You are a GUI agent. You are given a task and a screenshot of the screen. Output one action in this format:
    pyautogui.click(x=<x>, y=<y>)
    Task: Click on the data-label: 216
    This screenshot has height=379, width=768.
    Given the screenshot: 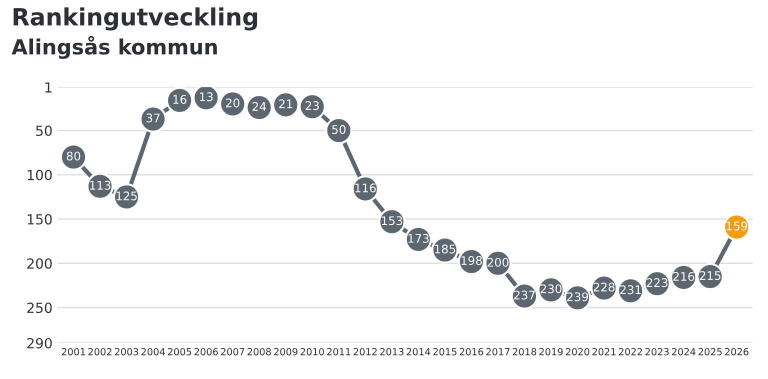 What is the action you would take?
    pyautogui.click(x=683, y=276)
    